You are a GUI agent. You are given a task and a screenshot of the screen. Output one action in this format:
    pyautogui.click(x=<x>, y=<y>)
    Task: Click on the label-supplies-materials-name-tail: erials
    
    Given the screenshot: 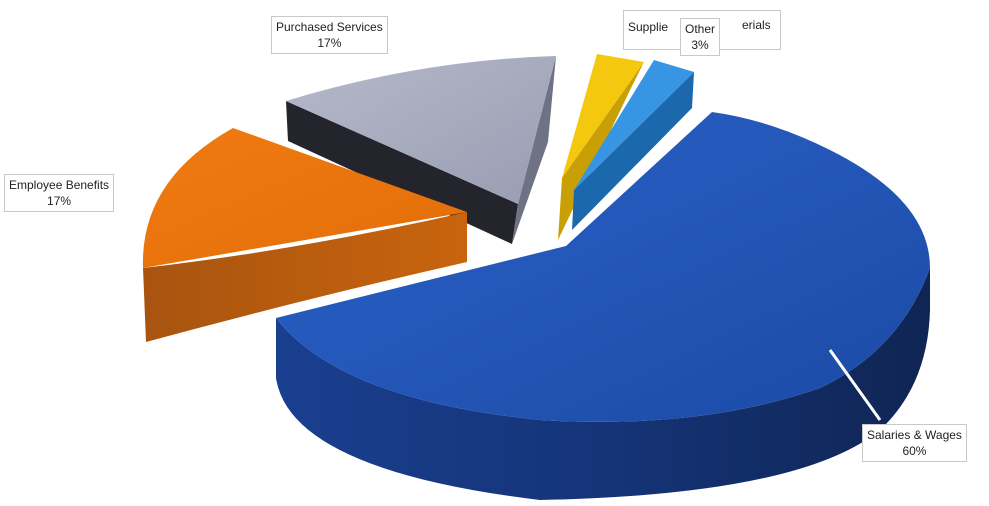 What is the action you would take?
    pyautogui.click(x=756, y=25)
    